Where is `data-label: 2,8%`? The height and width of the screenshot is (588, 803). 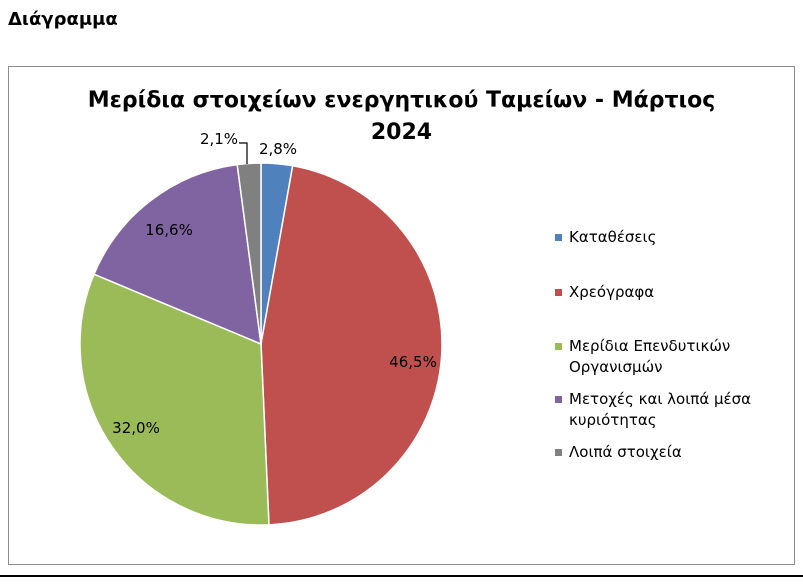 data-label: 2,8% is located at coordinates (278, 149).